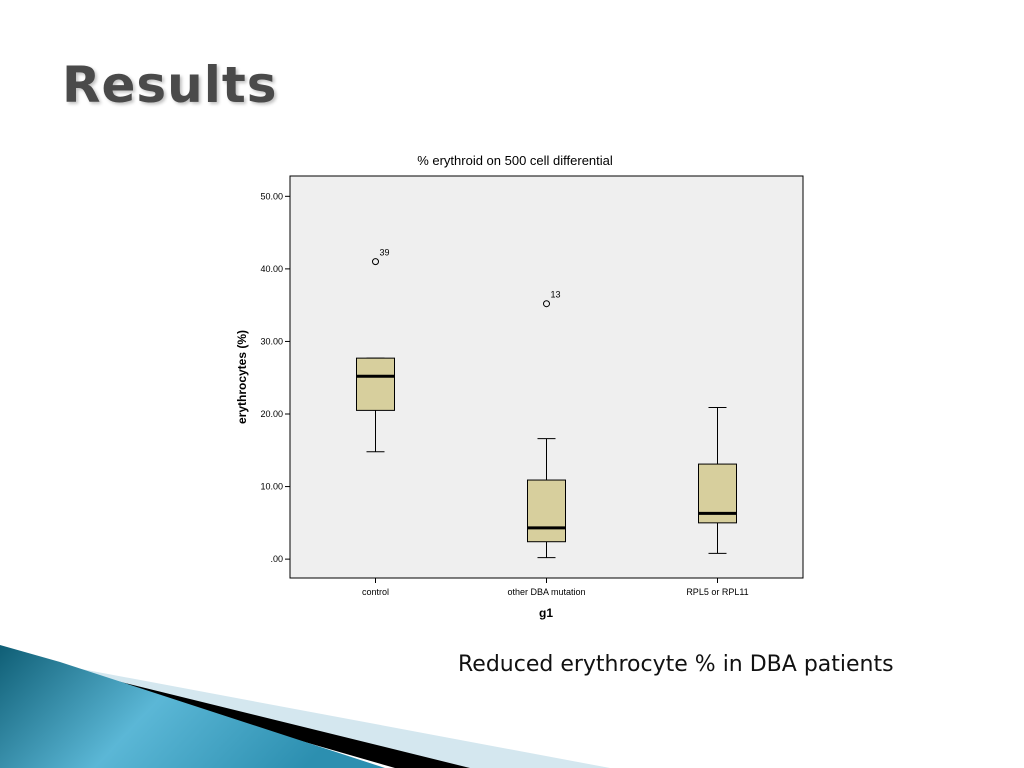  I want to click on x-axis-ticks: control other DBA mutation RPL5 or RPL11, so click(555, 587).